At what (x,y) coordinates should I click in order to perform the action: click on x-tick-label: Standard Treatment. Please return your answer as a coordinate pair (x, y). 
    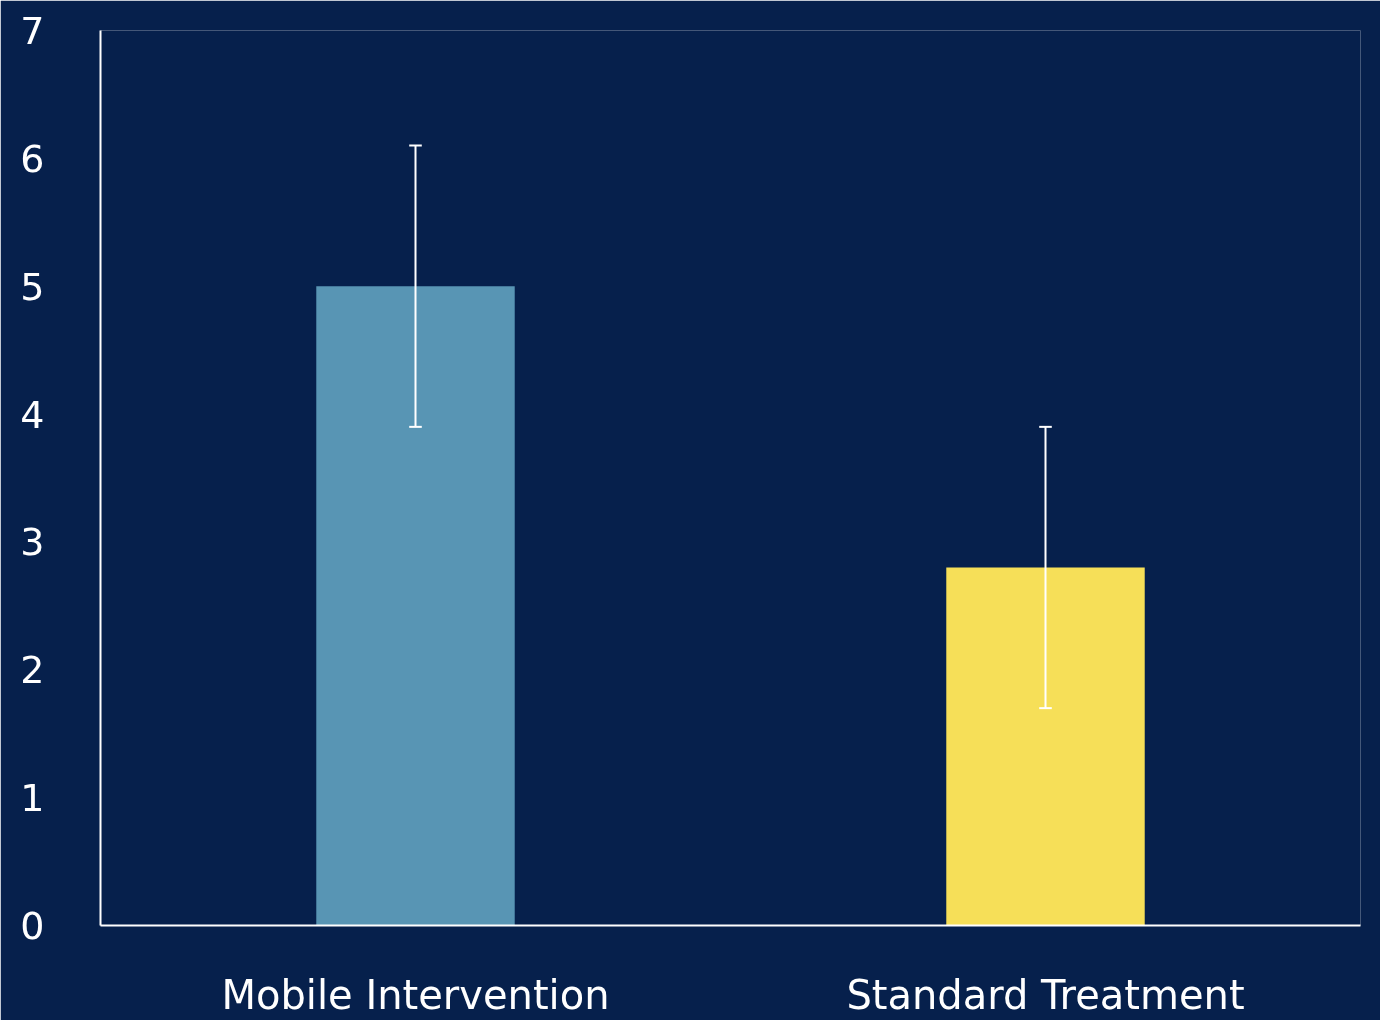
    Looking at the image, I should click on (1045, 994).